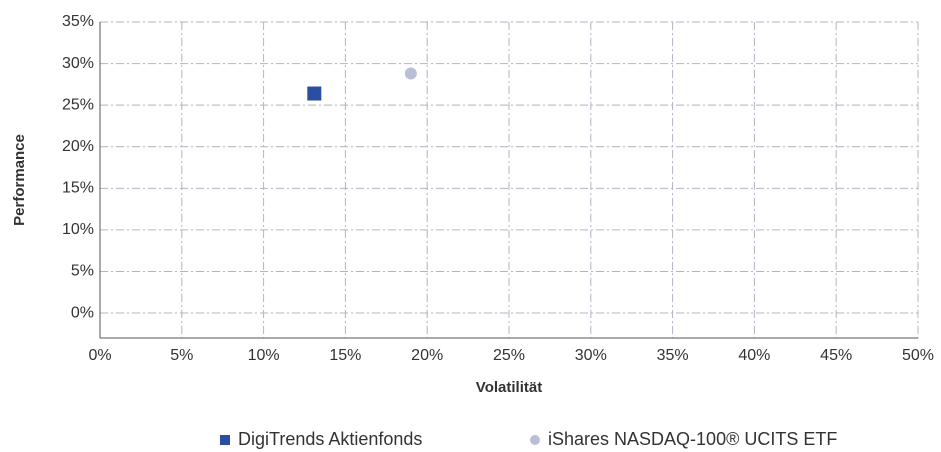 The image size is (941, 452). What do you see at coordinates (673, 355) in the screenshot?
I see `x-tick-label: 35%` at bounding box center [673, 355].